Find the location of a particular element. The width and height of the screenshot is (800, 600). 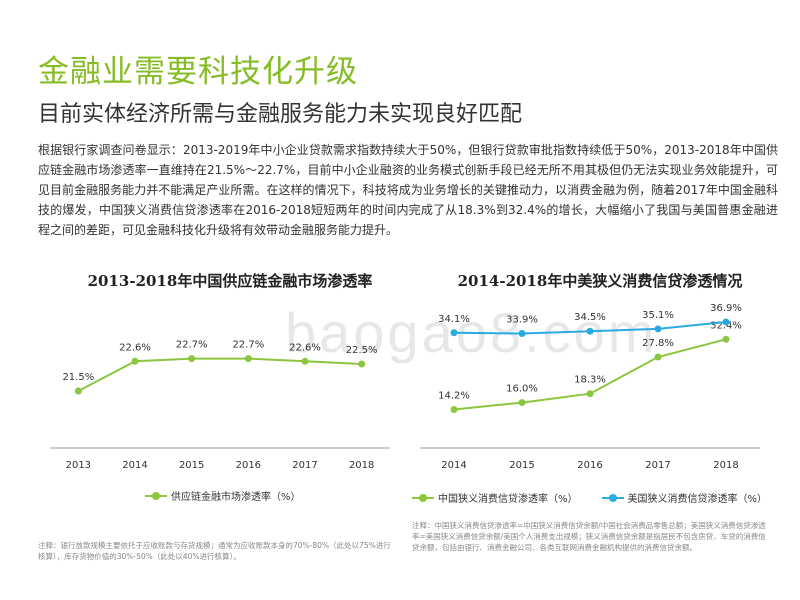

legend-label: 供应链金融市场渗透率（%） is located at coordinates (236, 497).